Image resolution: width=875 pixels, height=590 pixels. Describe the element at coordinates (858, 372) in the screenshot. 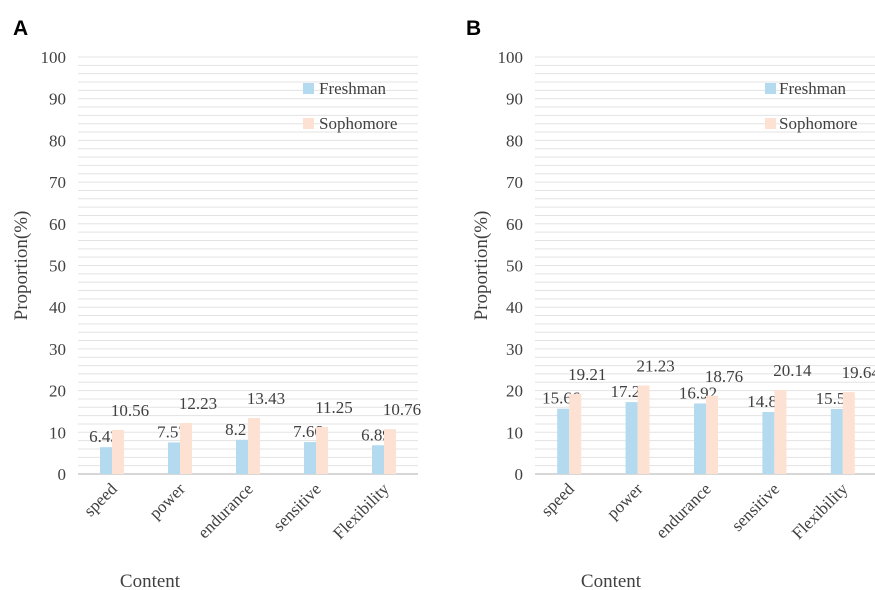

I see `data-label: 19.64` at that location.